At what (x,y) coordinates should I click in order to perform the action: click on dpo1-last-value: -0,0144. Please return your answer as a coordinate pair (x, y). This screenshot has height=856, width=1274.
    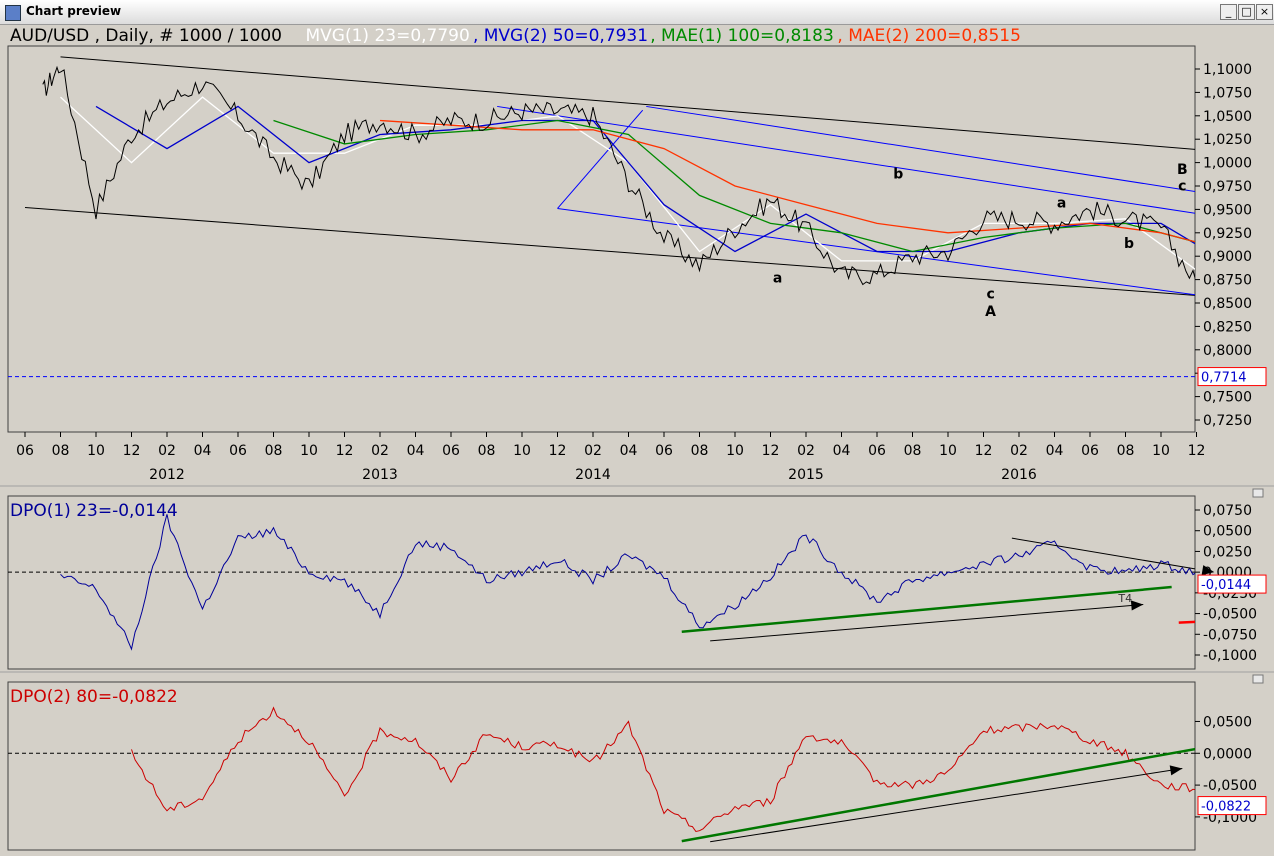
    Looking at the image, I should click on (1226, 585).